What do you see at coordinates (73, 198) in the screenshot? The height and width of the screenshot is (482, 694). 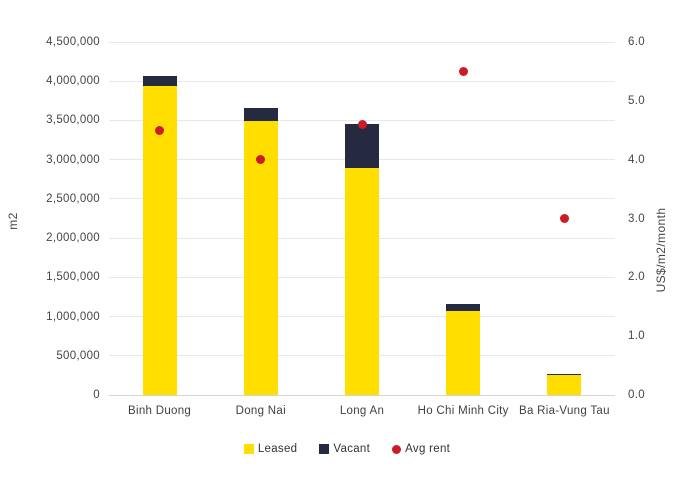 I see `left-axis-tick-label: 2,500,000` at bounding box center [73, 198].